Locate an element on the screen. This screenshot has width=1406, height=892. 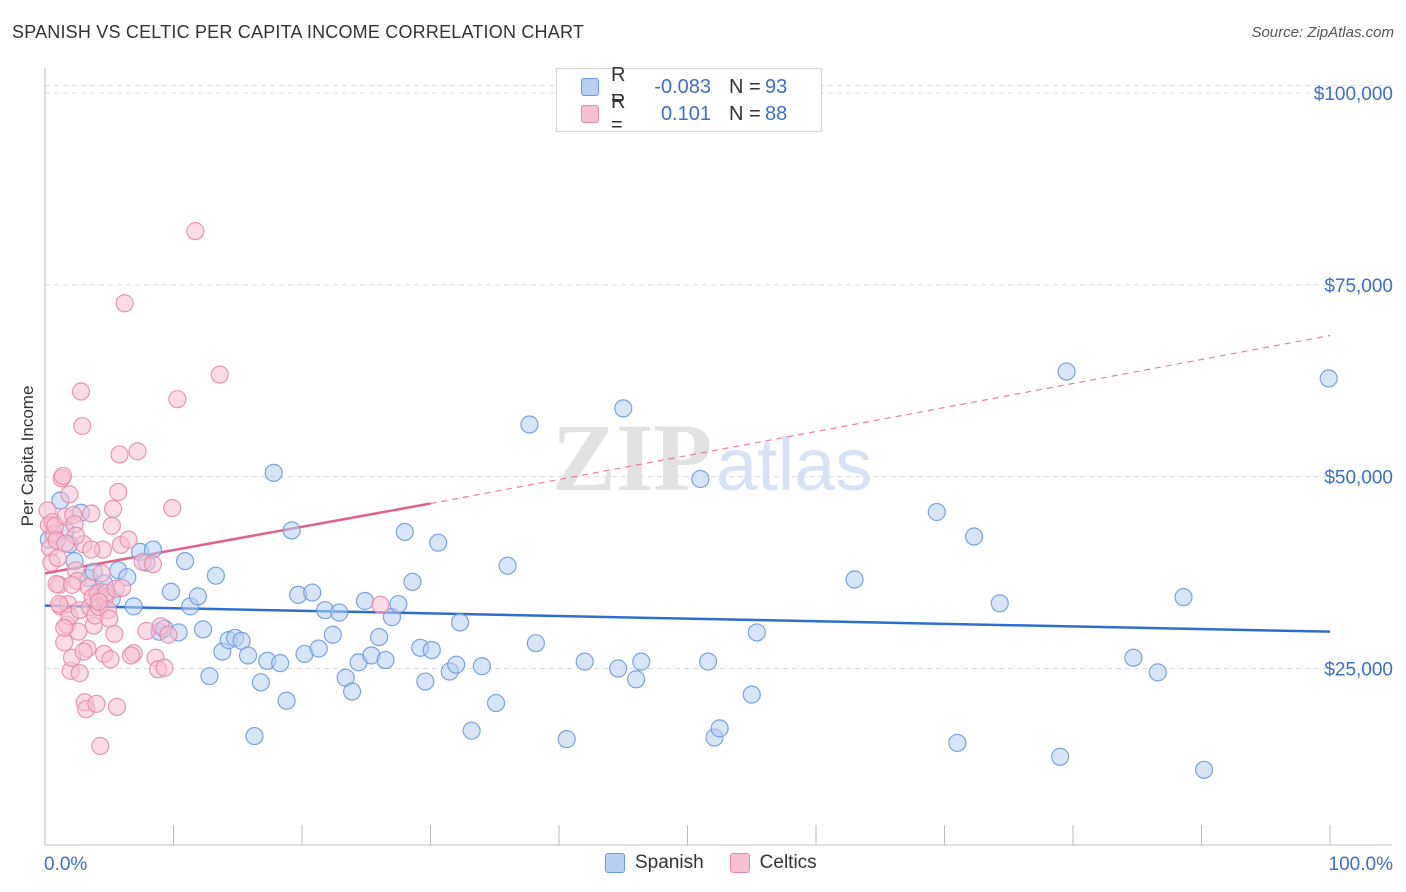
legend-item-spanish: Spanish is located at coordinates (654, 863).